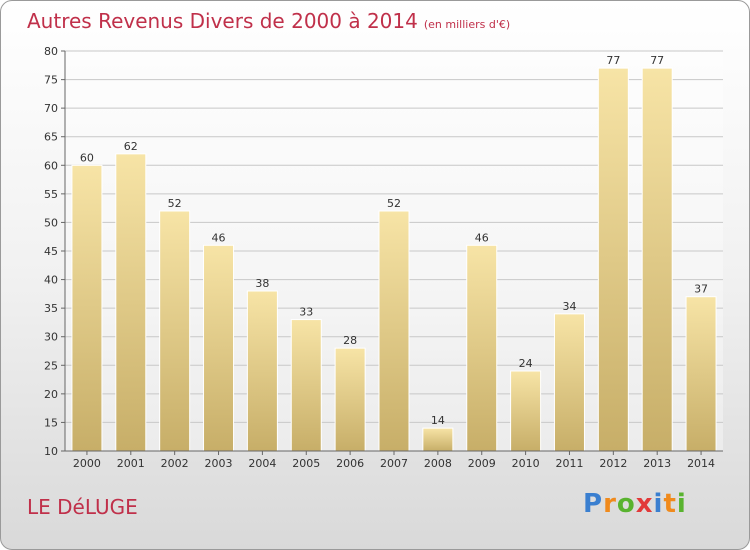 The image size is (750, 550). Describe the element at coordinates (219, 348) in the screenshot. I see `bar-2003` at that location.